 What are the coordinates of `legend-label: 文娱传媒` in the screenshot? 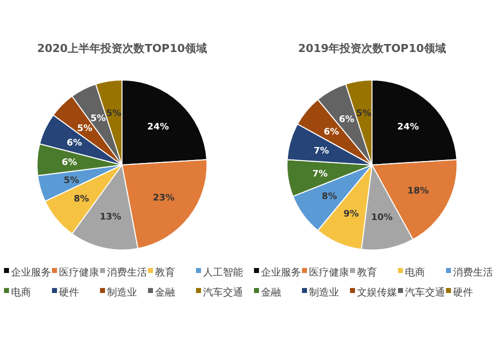 It's located at (377, 292).